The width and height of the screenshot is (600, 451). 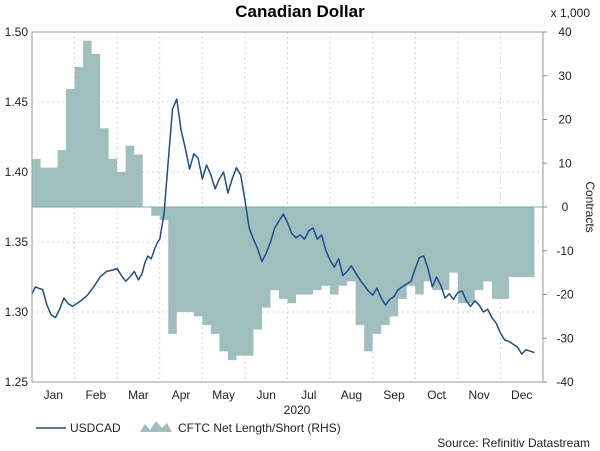 What do you see at coordinates (478, 395) in the screenshot?
I see `x-tick-nov: Nov` at bounding box center [478, 395].